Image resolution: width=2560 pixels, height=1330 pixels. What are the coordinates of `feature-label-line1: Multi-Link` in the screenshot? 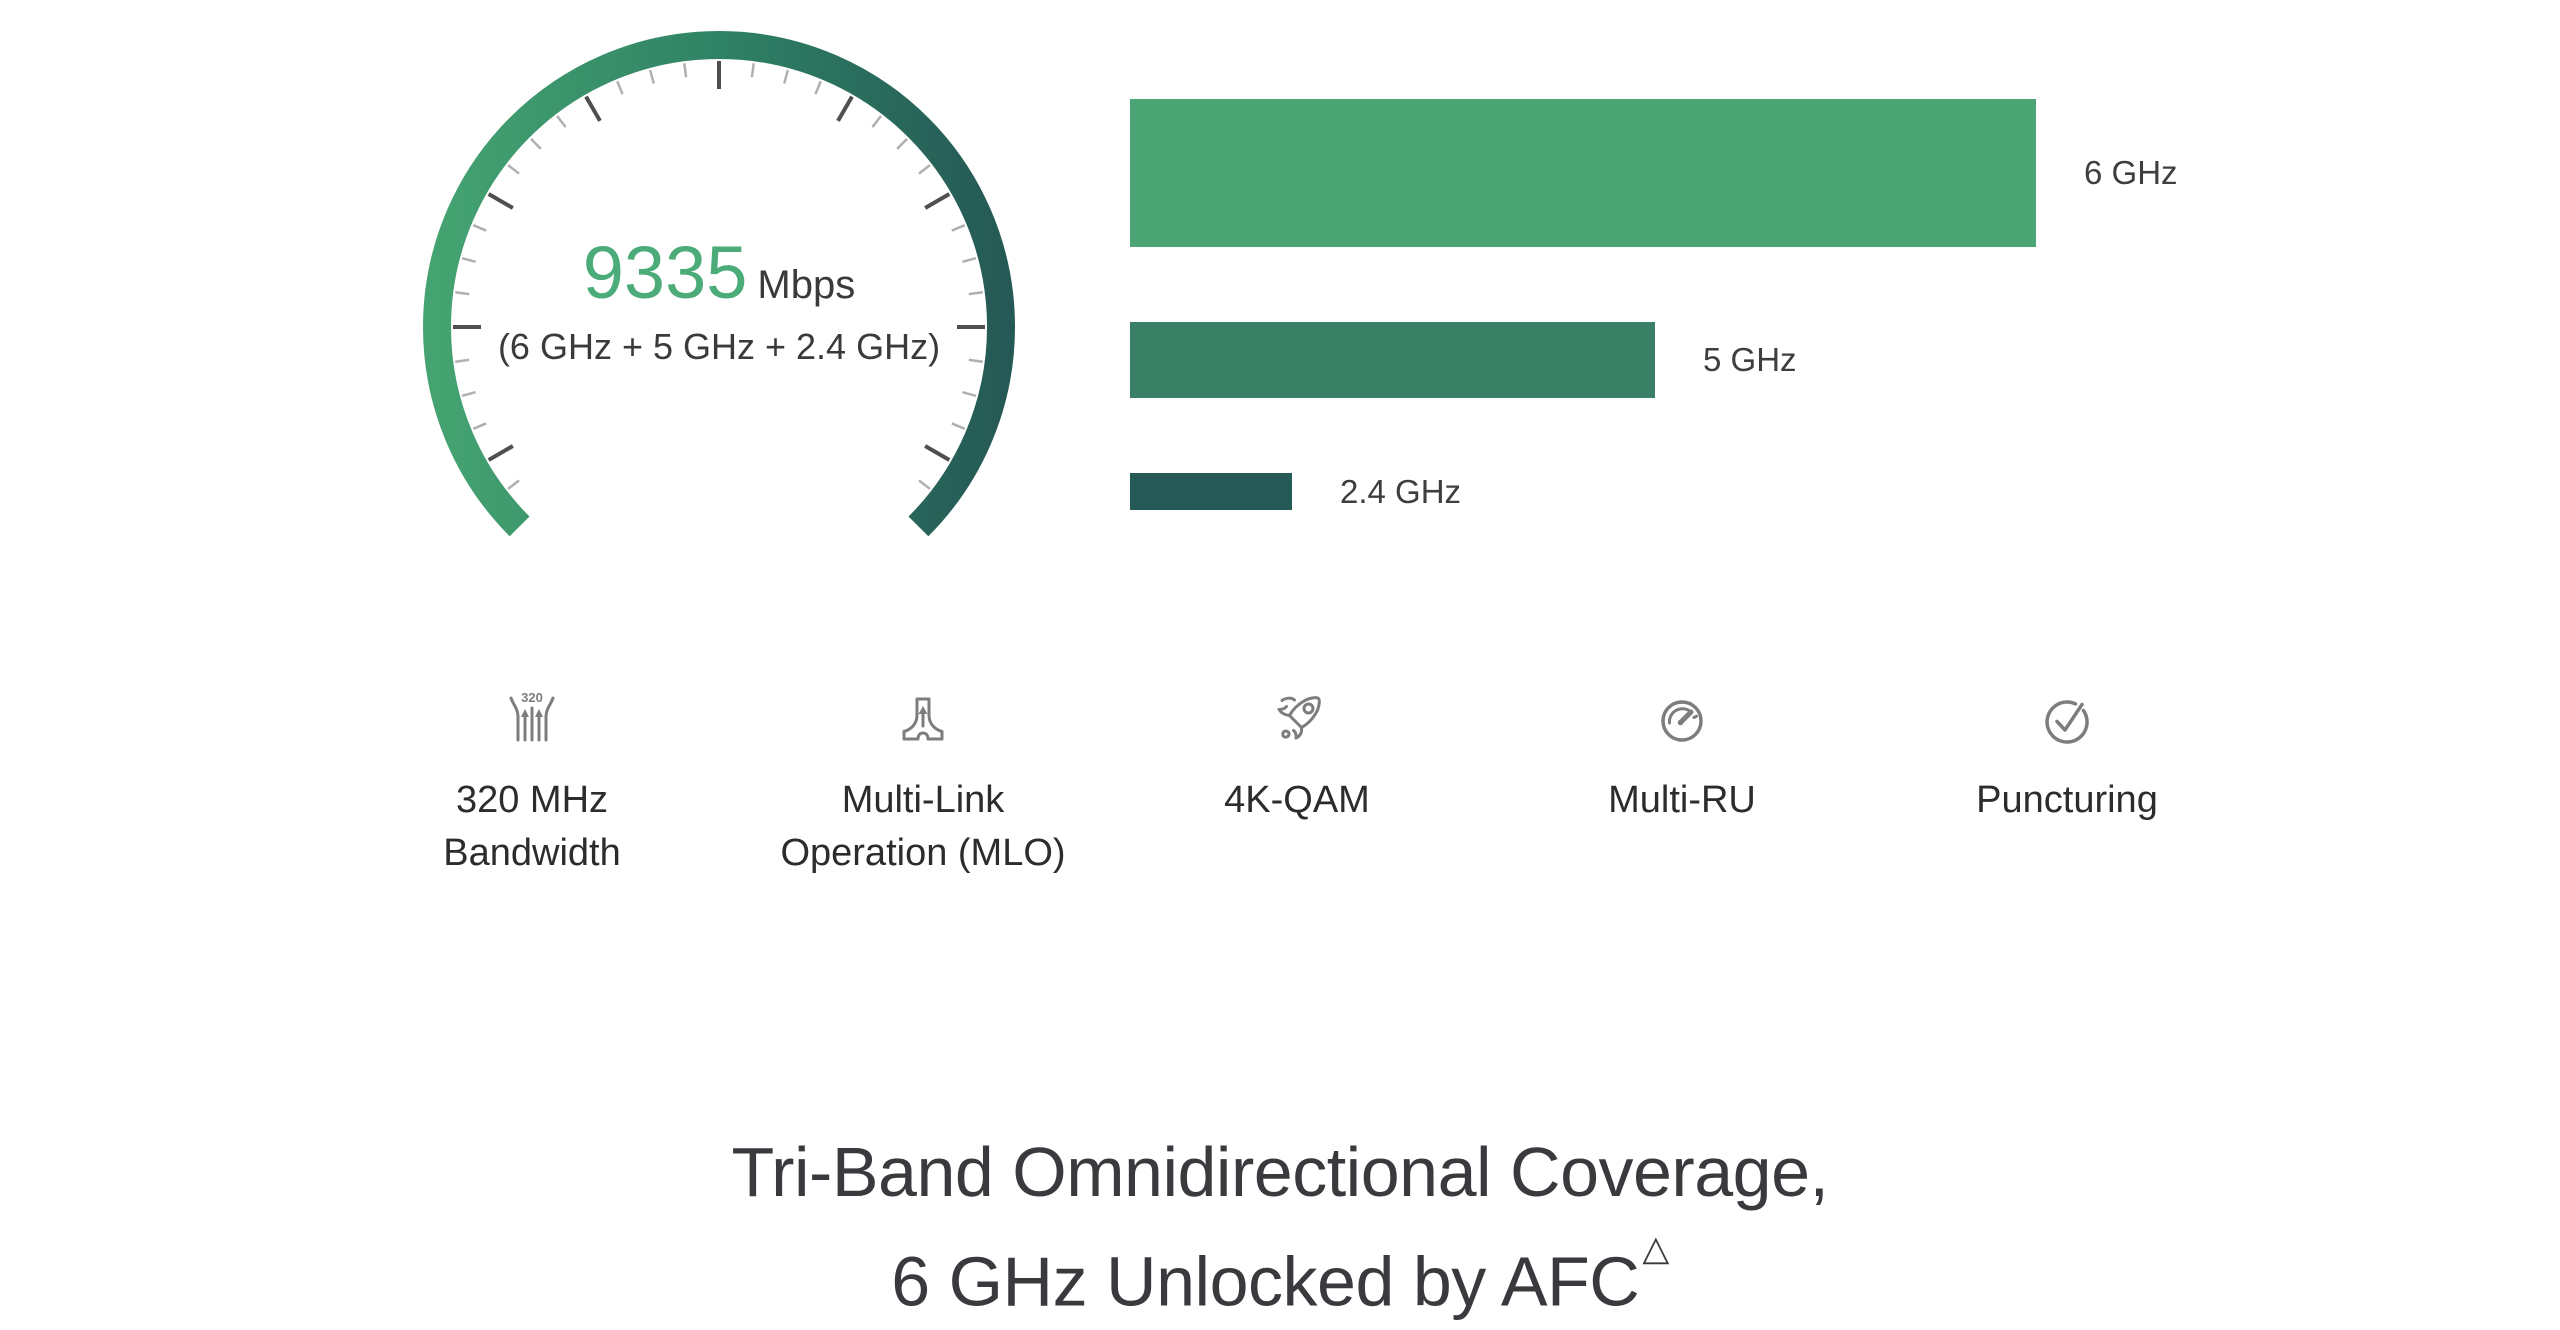 It's located at (923, 800).